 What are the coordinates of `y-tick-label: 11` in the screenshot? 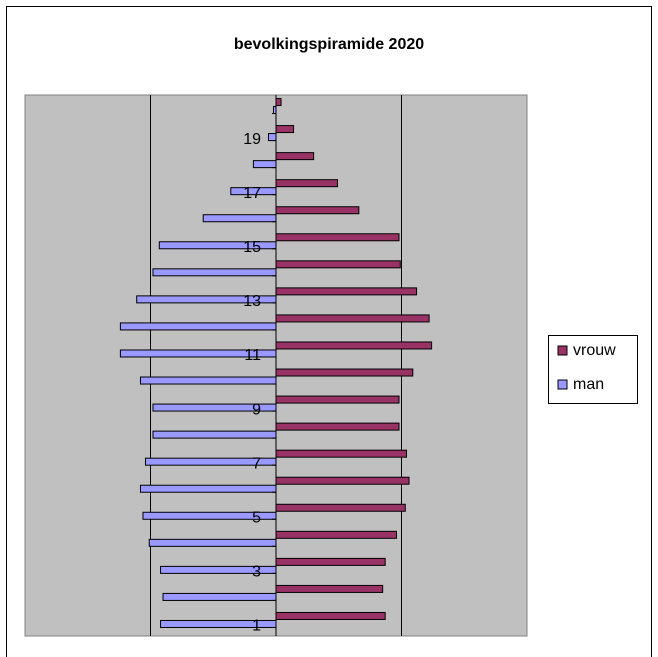 It's located at (252, 355).